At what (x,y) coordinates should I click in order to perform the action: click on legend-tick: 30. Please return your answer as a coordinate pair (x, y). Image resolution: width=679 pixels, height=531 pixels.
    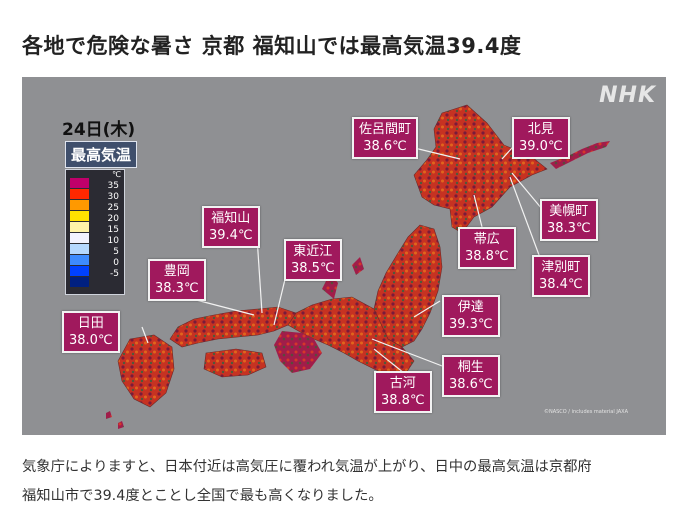
    Looking at the image, I should click on (113, 197).